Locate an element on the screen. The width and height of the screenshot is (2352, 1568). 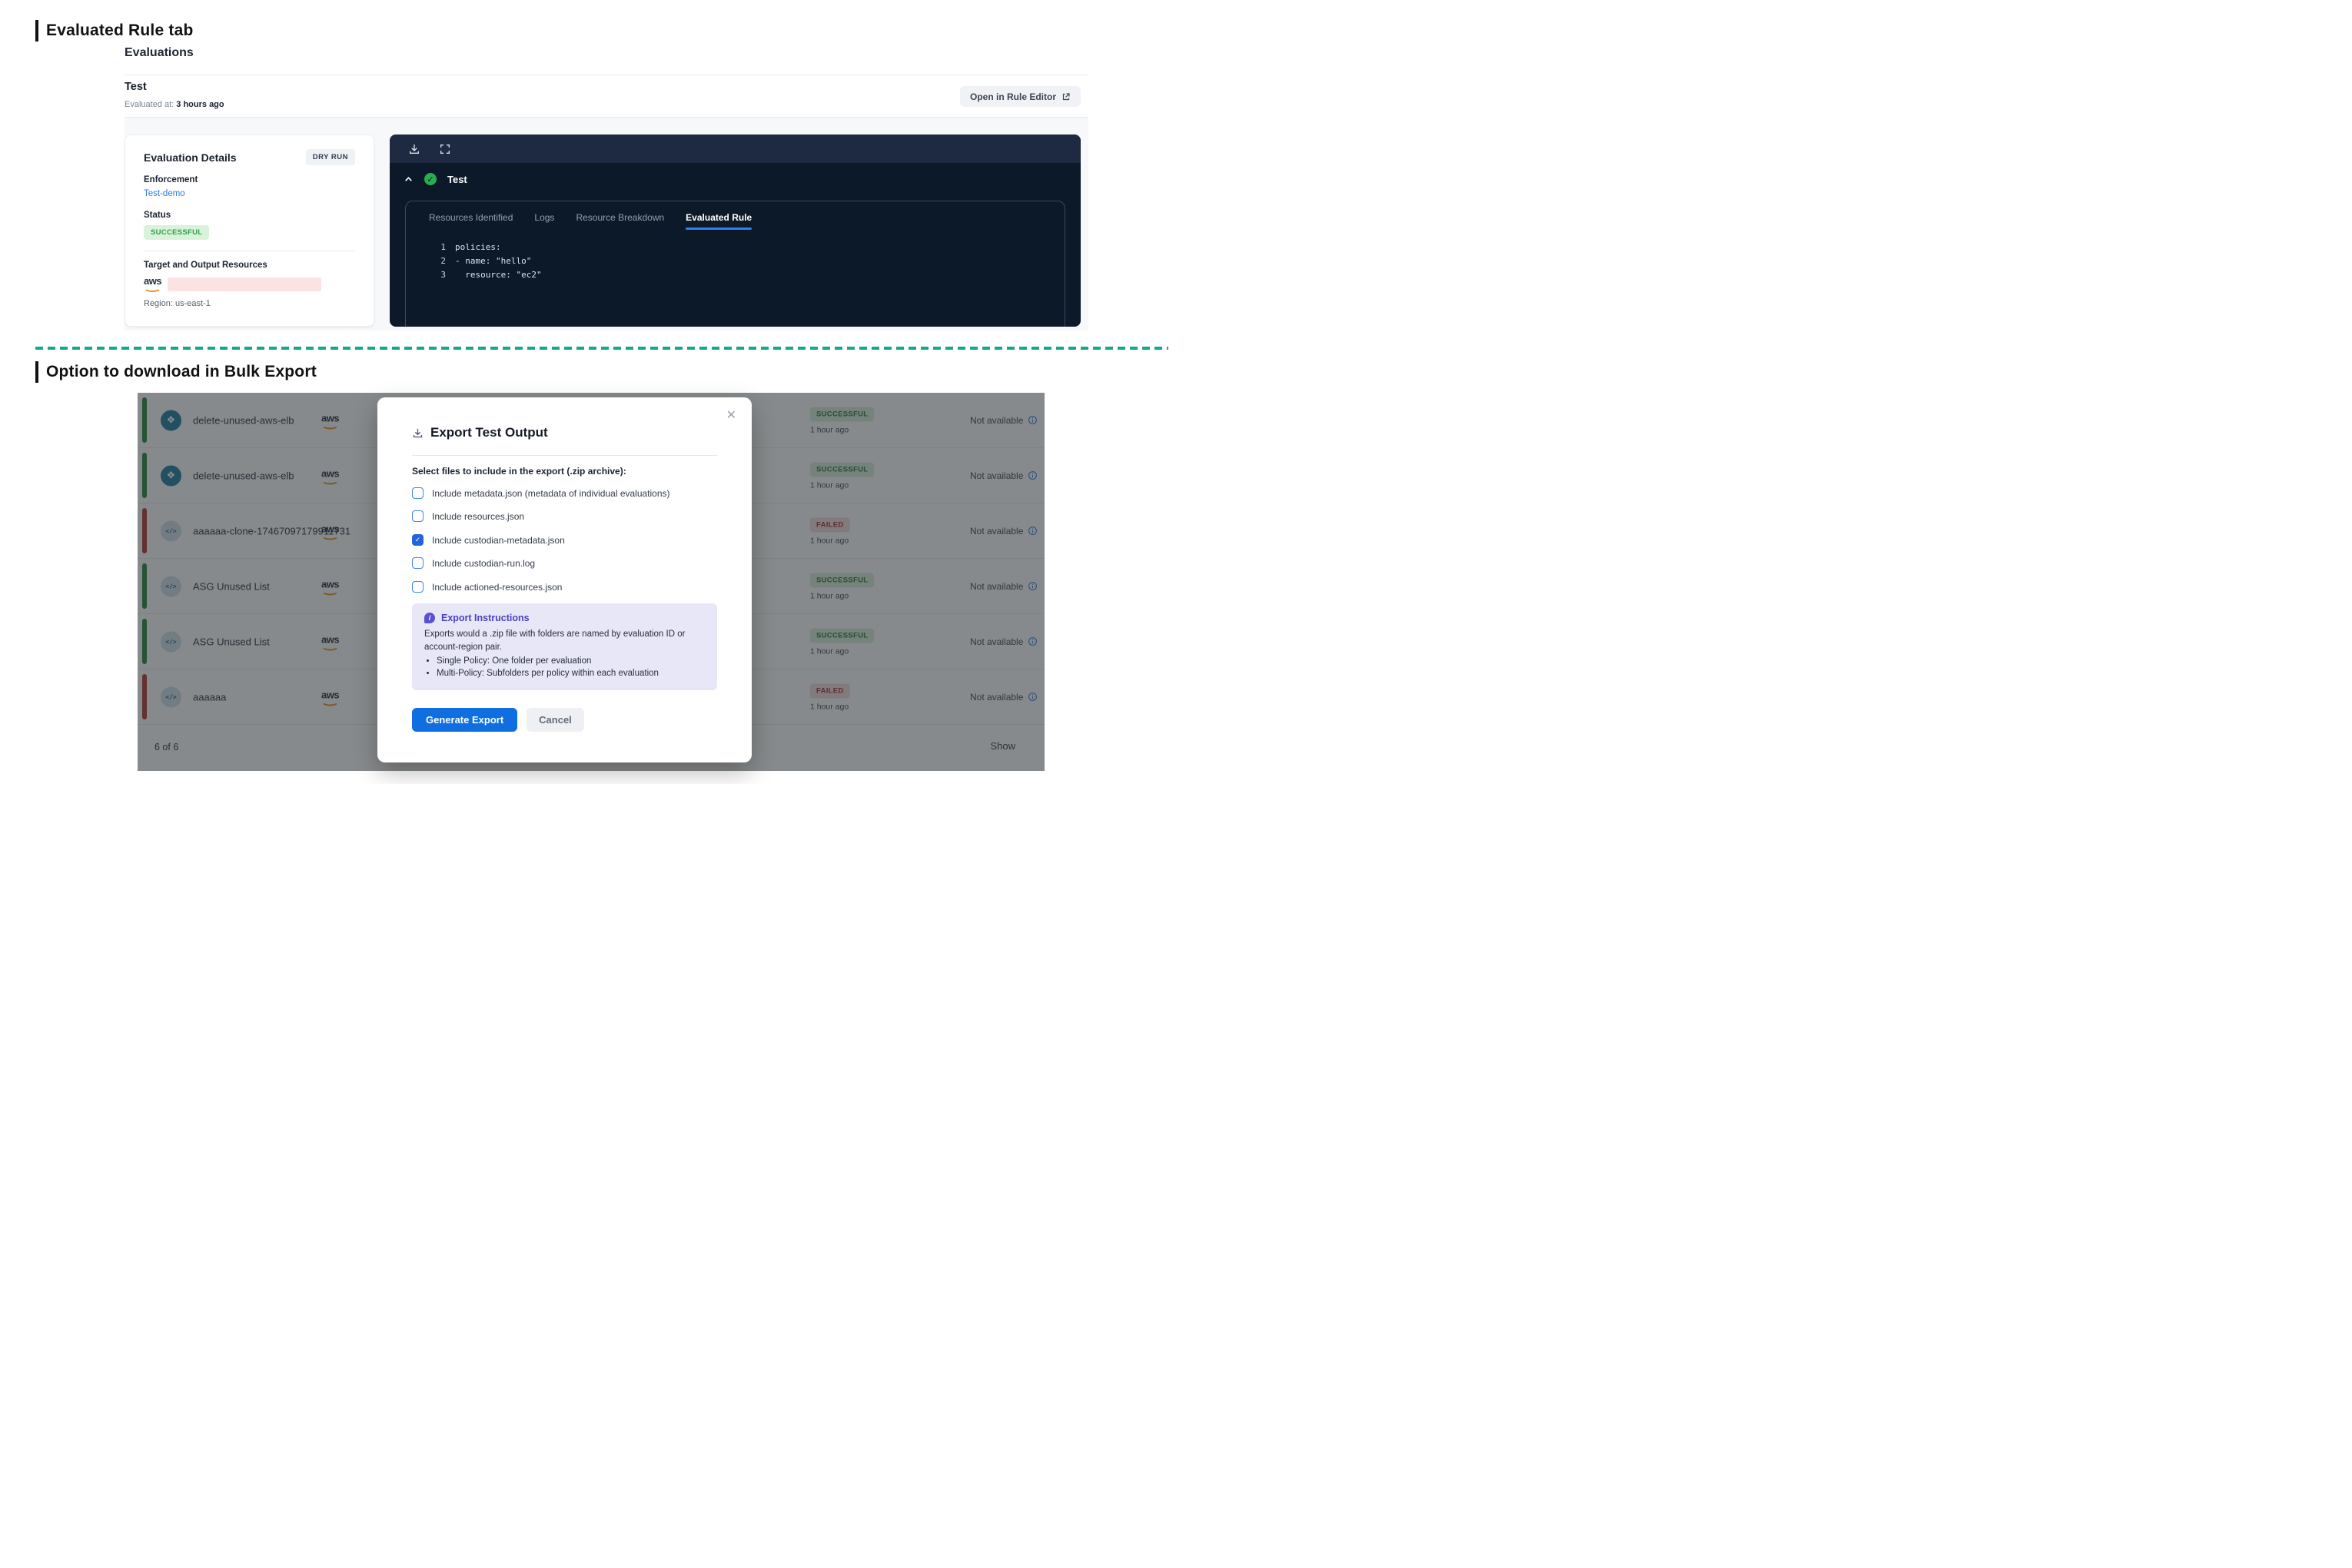
success-check-icon: ✓ is located at coordinates (430, 179).